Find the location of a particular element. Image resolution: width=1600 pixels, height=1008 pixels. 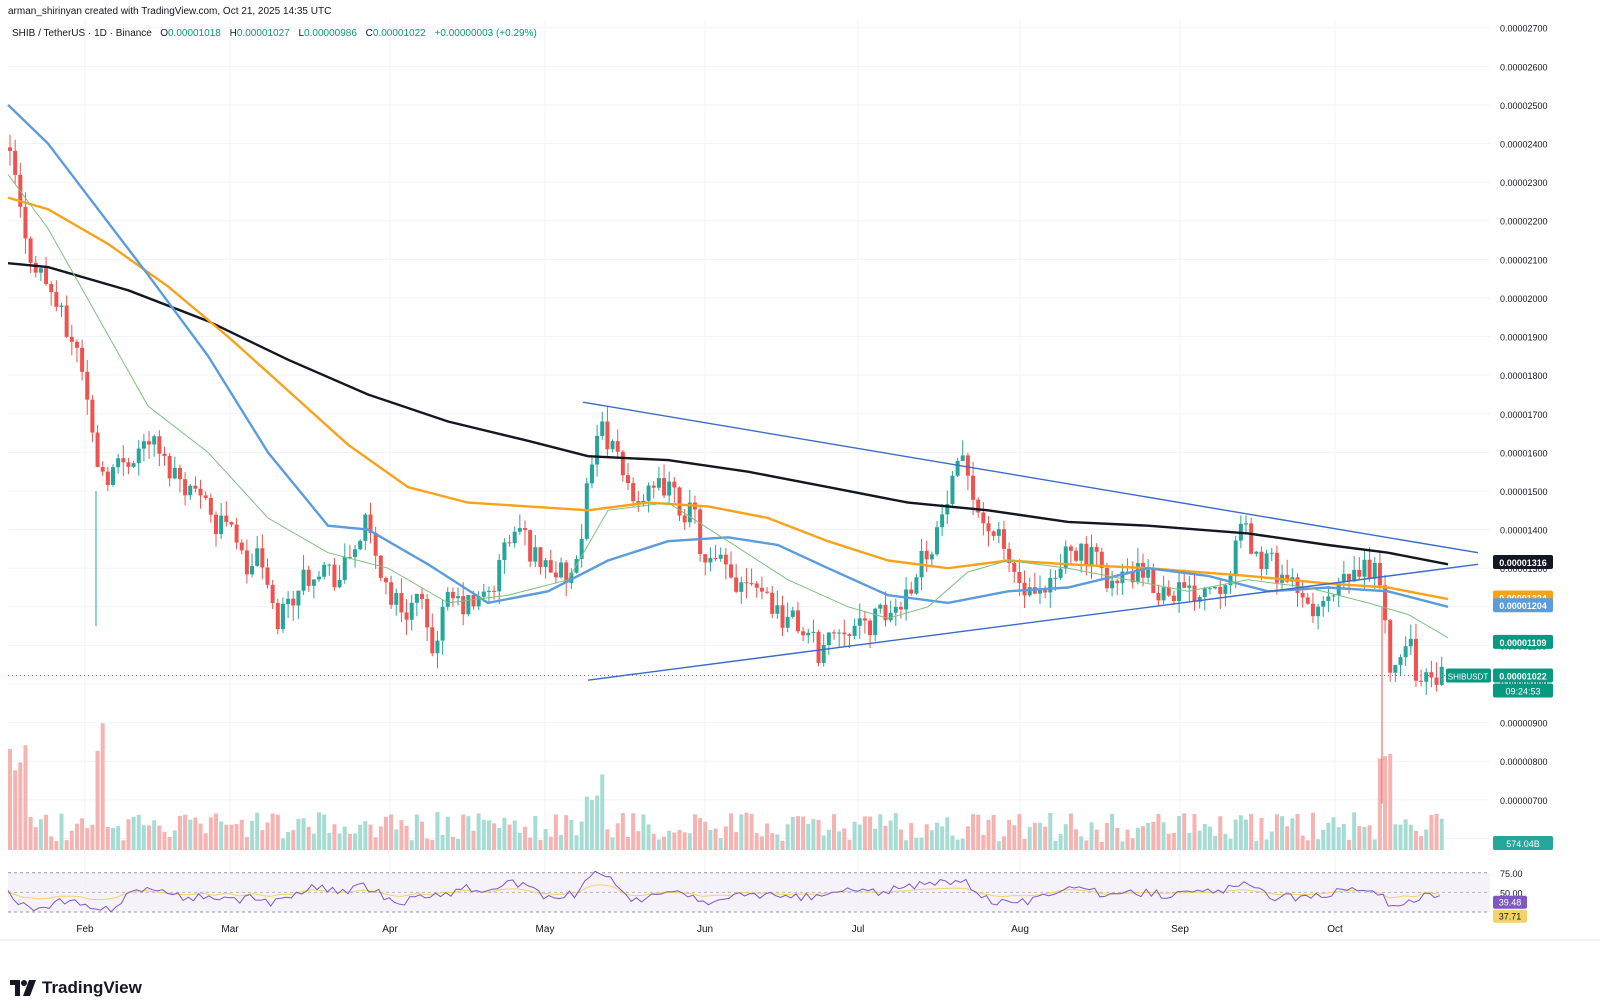

brand-name: TradingView is located at coordinates (92, 987).